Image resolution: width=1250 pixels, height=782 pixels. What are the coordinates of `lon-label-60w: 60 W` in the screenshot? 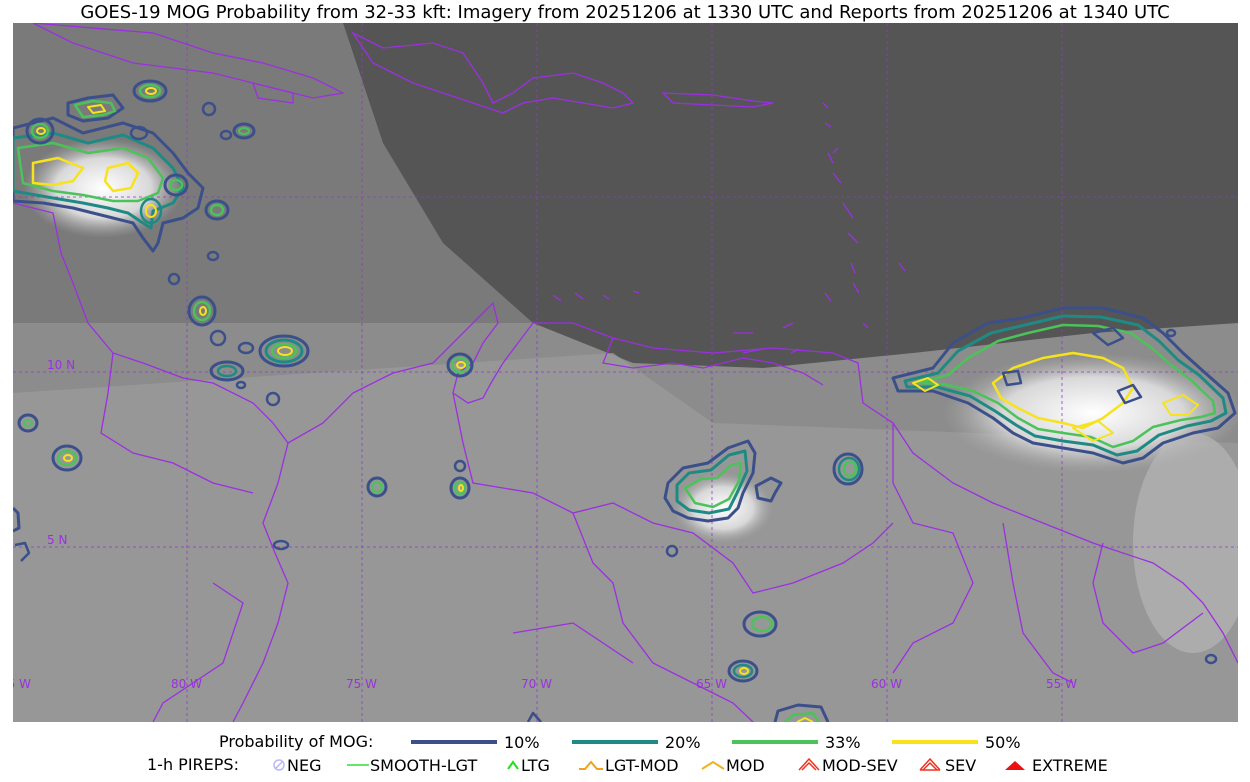 It's located at (886, 684).